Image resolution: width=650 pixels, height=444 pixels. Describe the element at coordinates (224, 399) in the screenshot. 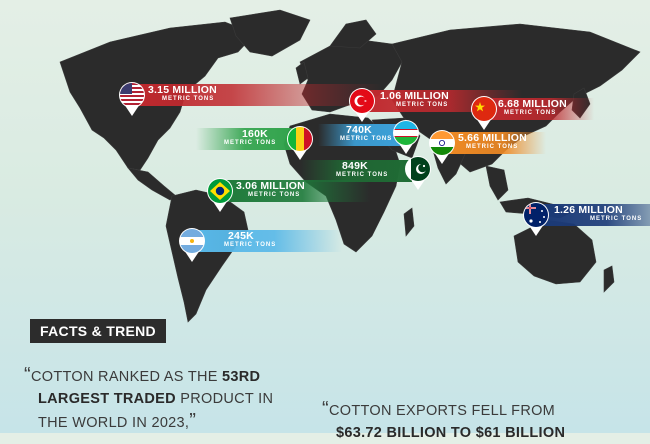

I see `quote-text: PRODUCT IN` at that location.